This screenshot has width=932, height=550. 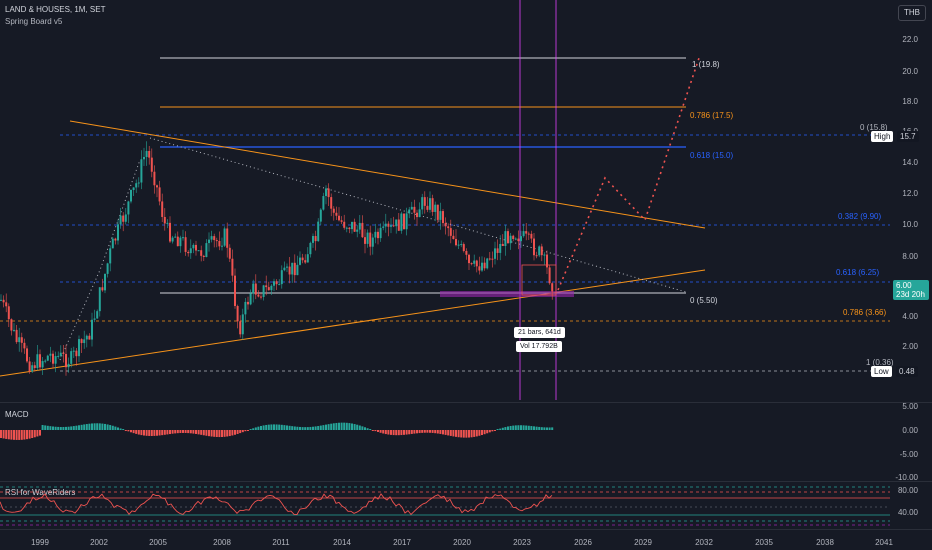 What do you see at coordinates (445, 442) in the screenshot?
I see `macd-histogram` at bounding box center [445, 442].